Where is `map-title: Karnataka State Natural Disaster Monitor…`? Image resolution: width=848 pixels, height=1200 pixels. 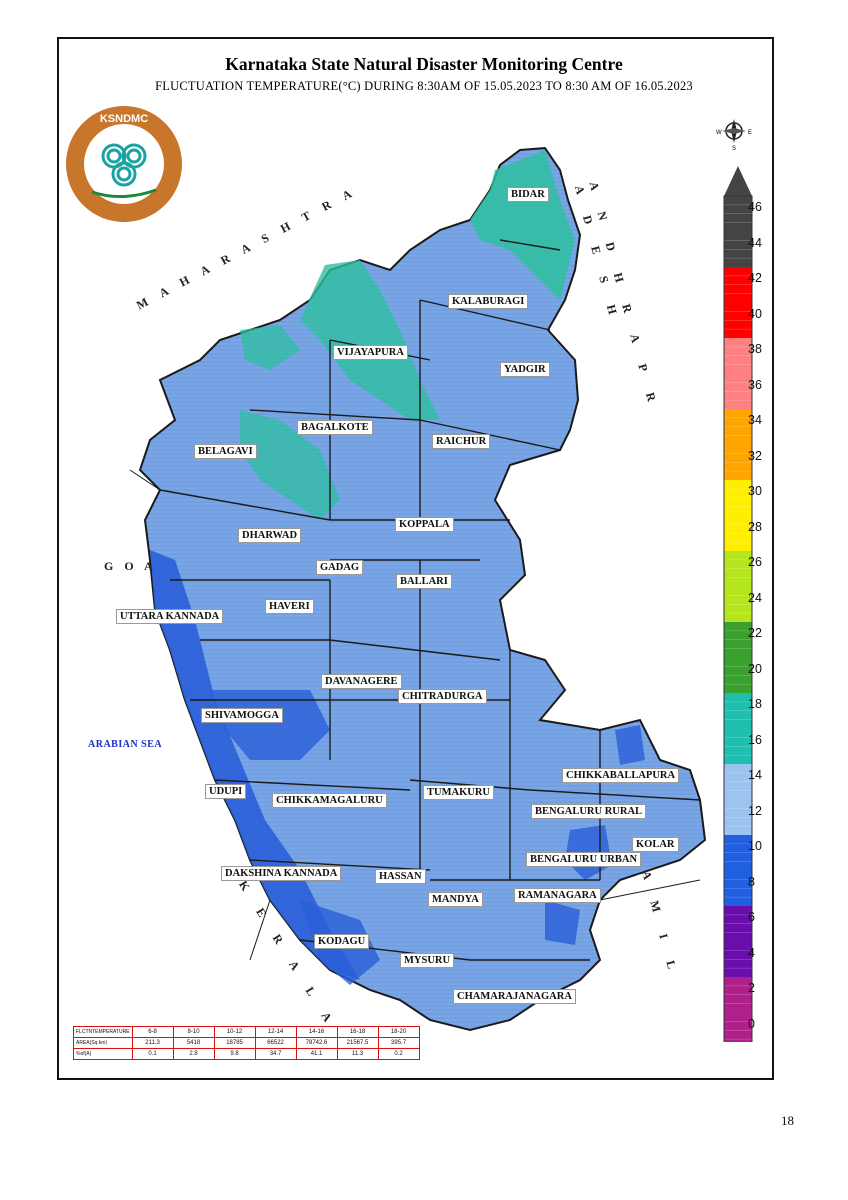 map-title: Karnataka State Natural Disaster Monitor… is located at coordinates (424, 64).